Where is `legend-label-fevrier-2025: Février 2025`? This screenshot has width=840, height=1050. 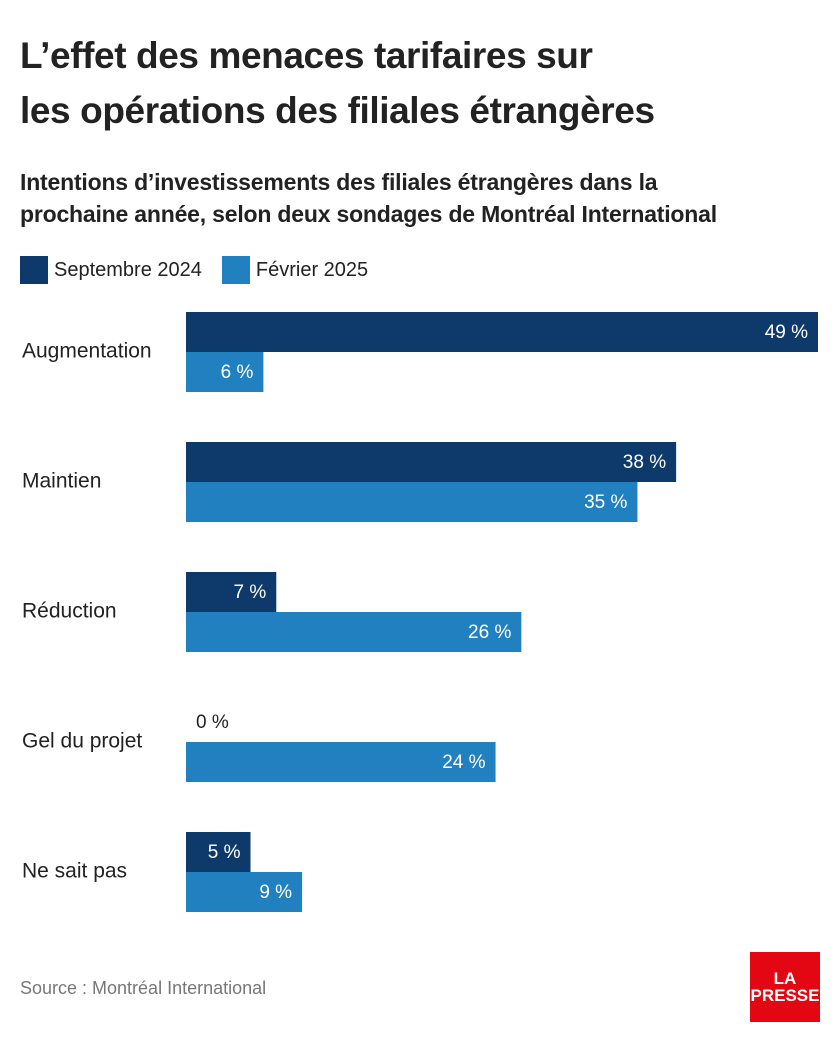
legend-label-fevrier-2025: Février 2025 is located at coordinates (312, 269).